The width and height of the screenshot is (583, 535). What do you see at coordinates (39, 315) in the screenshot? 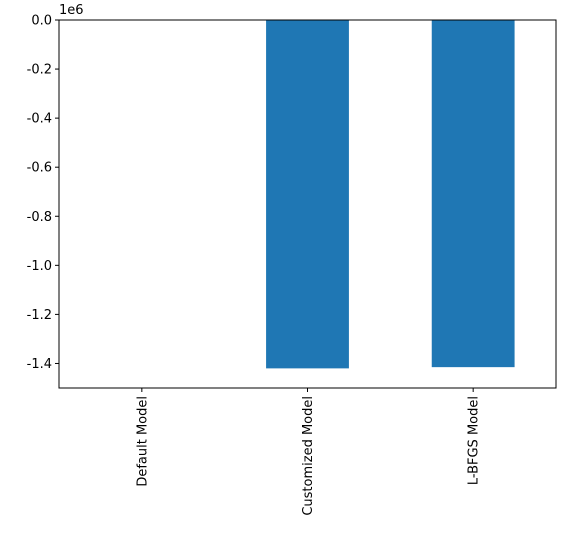
I see `y-tick-label: -1.2` at bounding box center [39, 315].